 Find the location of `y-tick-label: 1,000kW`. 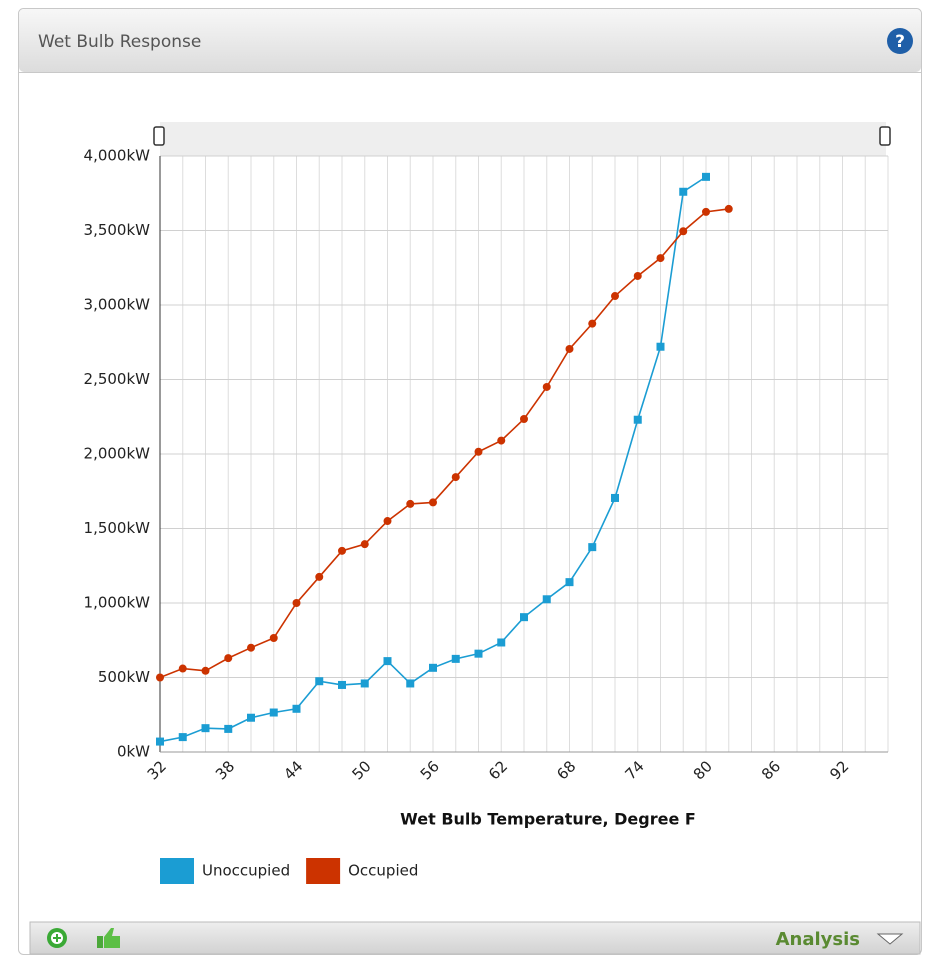

y-tick-label: 1,000kW is located at coordinates (117, 603).